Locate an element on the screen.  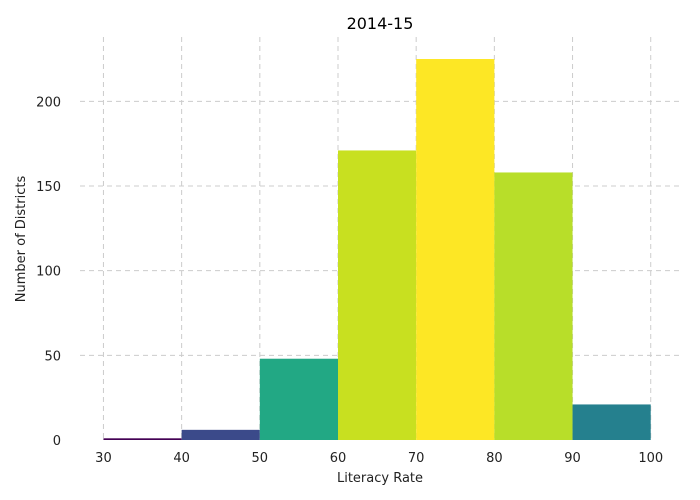
y-tick-label: 0 is located at coordinates (57, 441).